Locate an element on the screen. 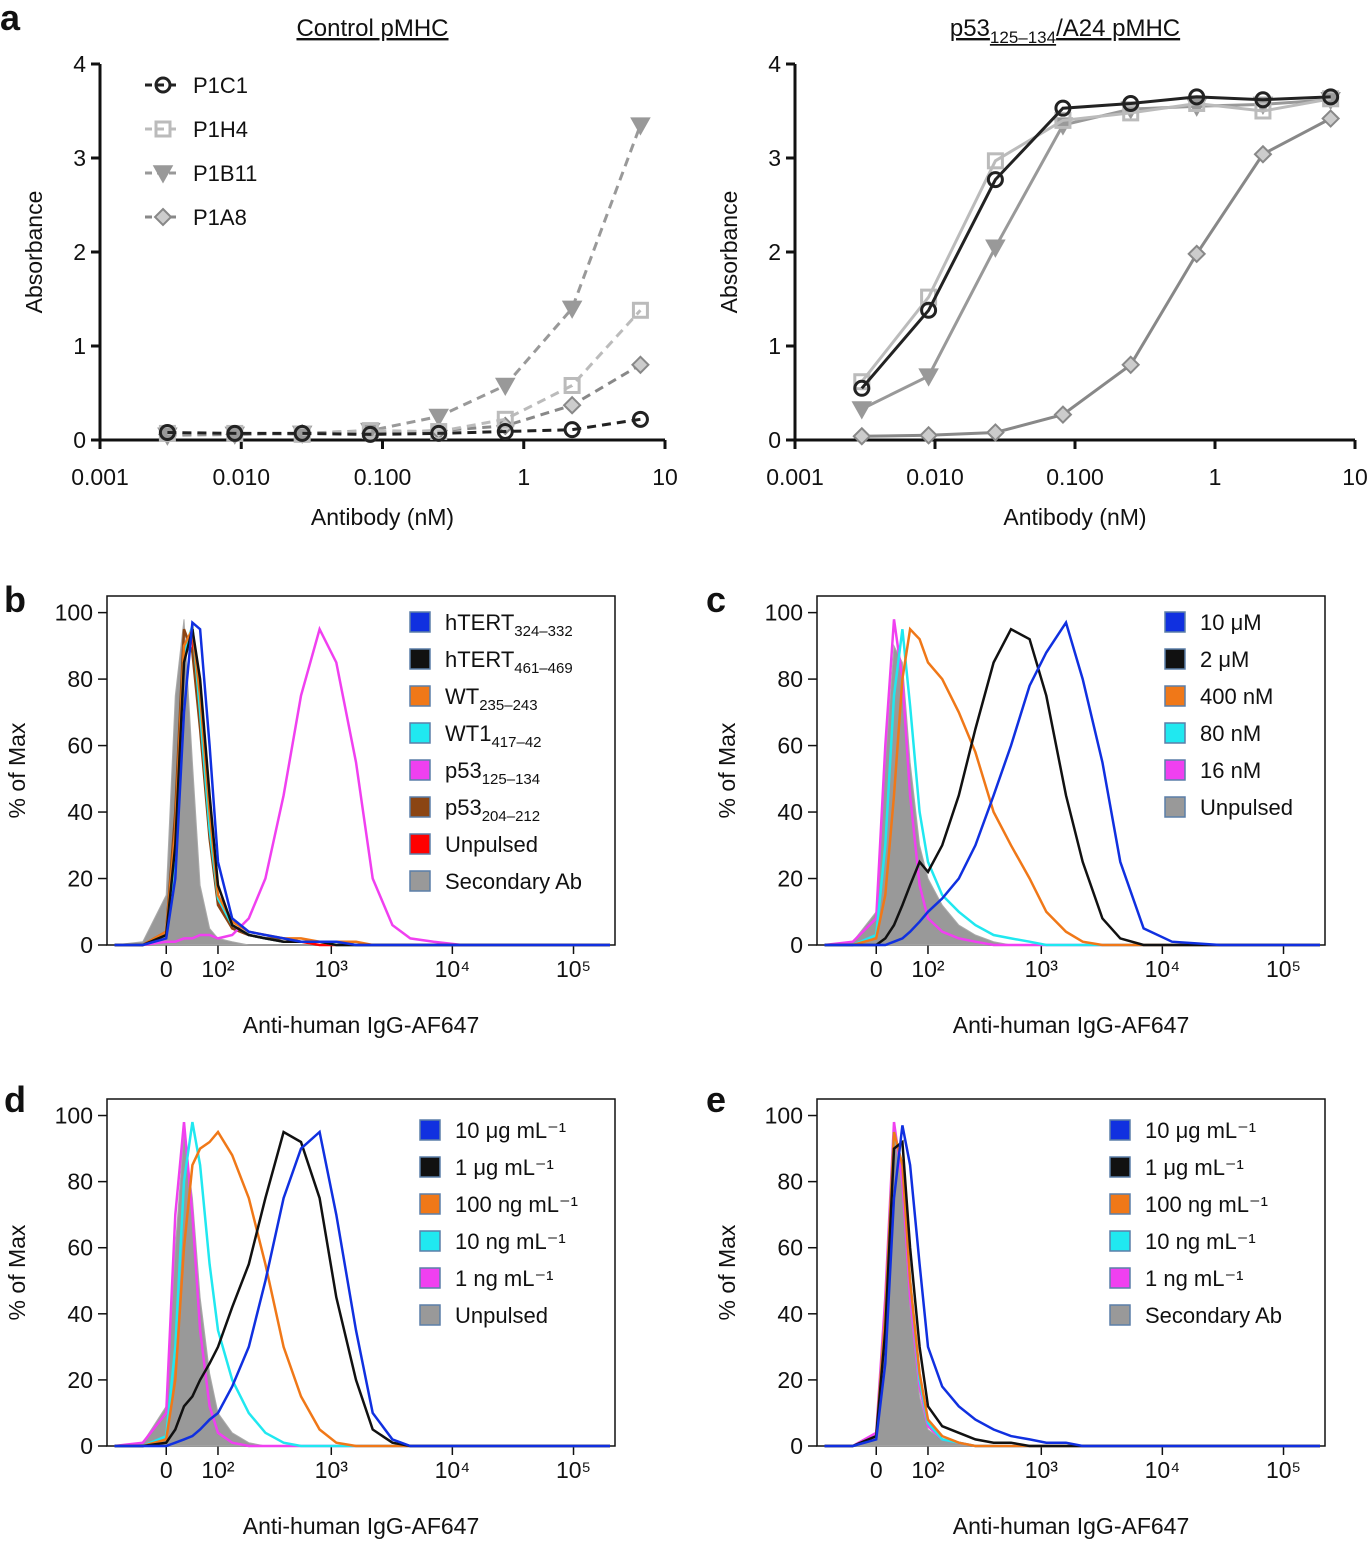  y-tick-label: 40 is located at coordinates (80, 1314).